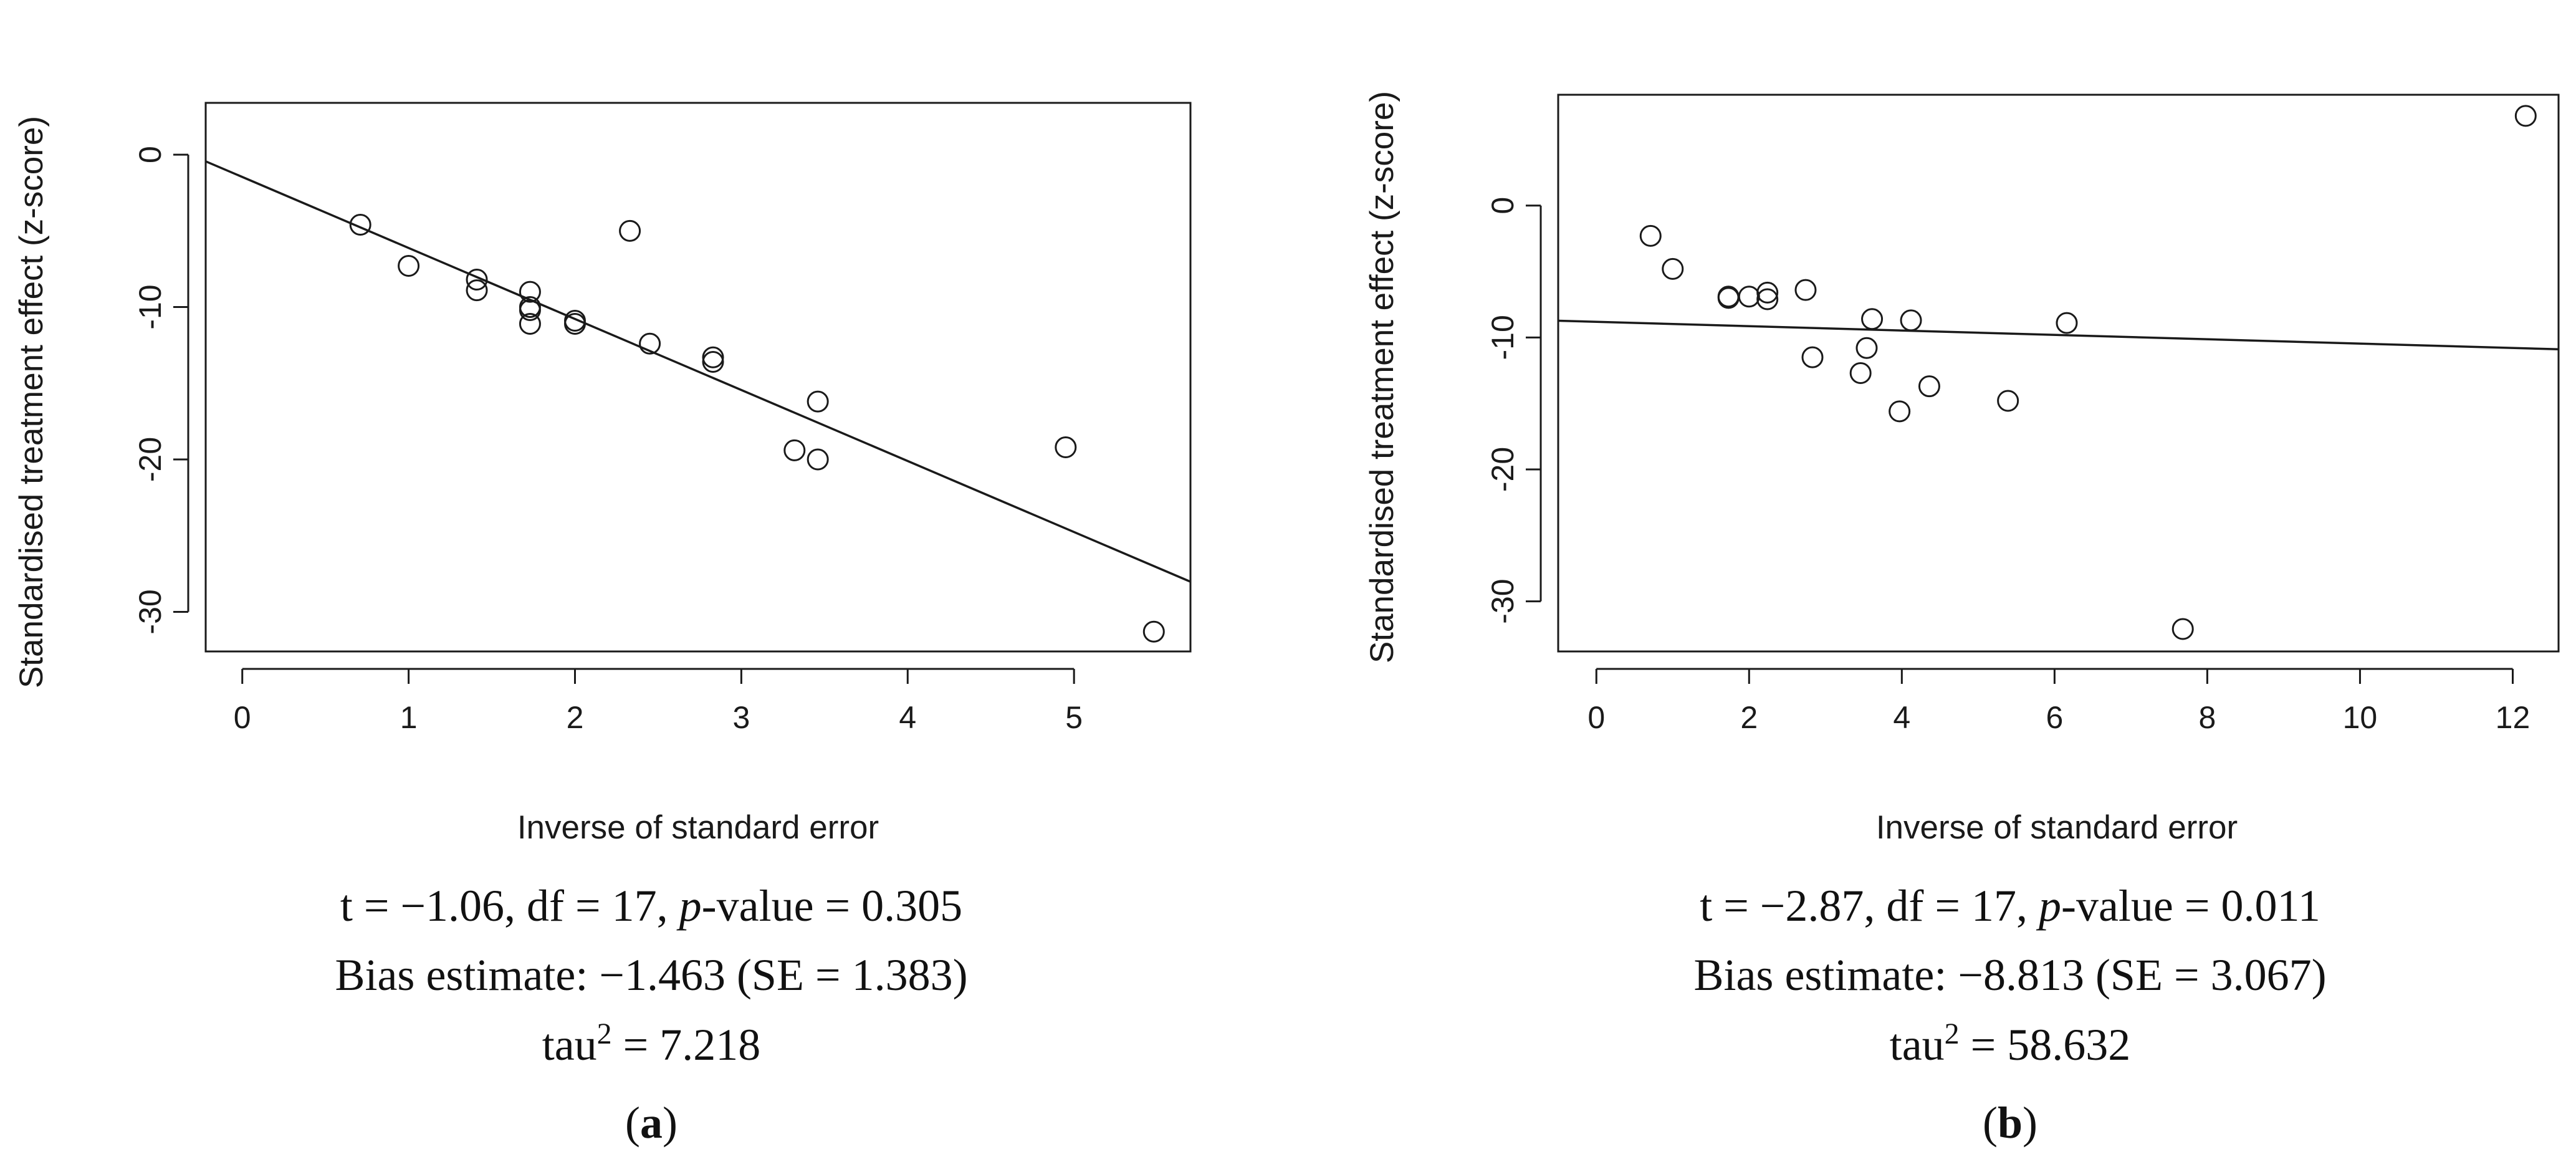  Describe the element at coordinates (2057, 827) in the screenshot. I see `x-axis-label-b: Inverse of standard error` at that location.